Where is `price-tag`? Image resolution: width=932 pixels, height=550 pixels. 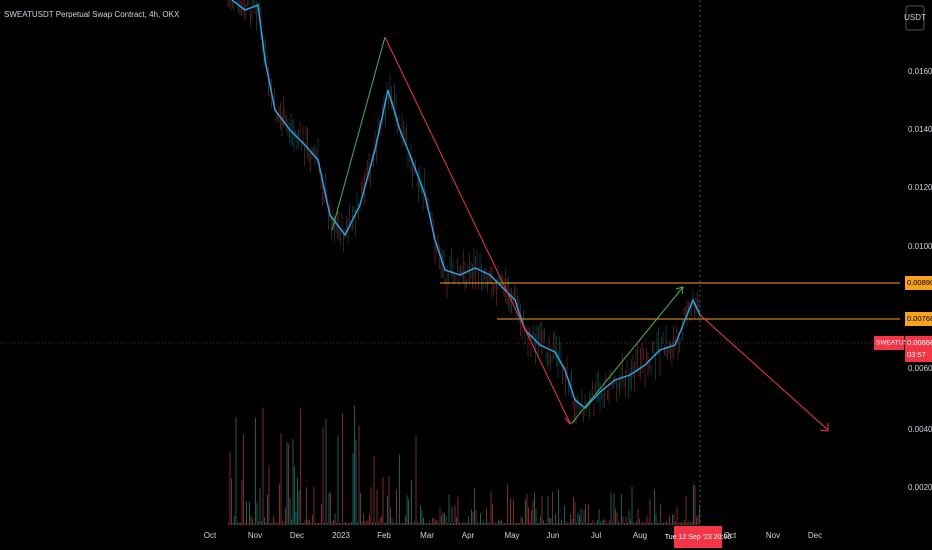 price-tag is located at coordinates (918, 283).